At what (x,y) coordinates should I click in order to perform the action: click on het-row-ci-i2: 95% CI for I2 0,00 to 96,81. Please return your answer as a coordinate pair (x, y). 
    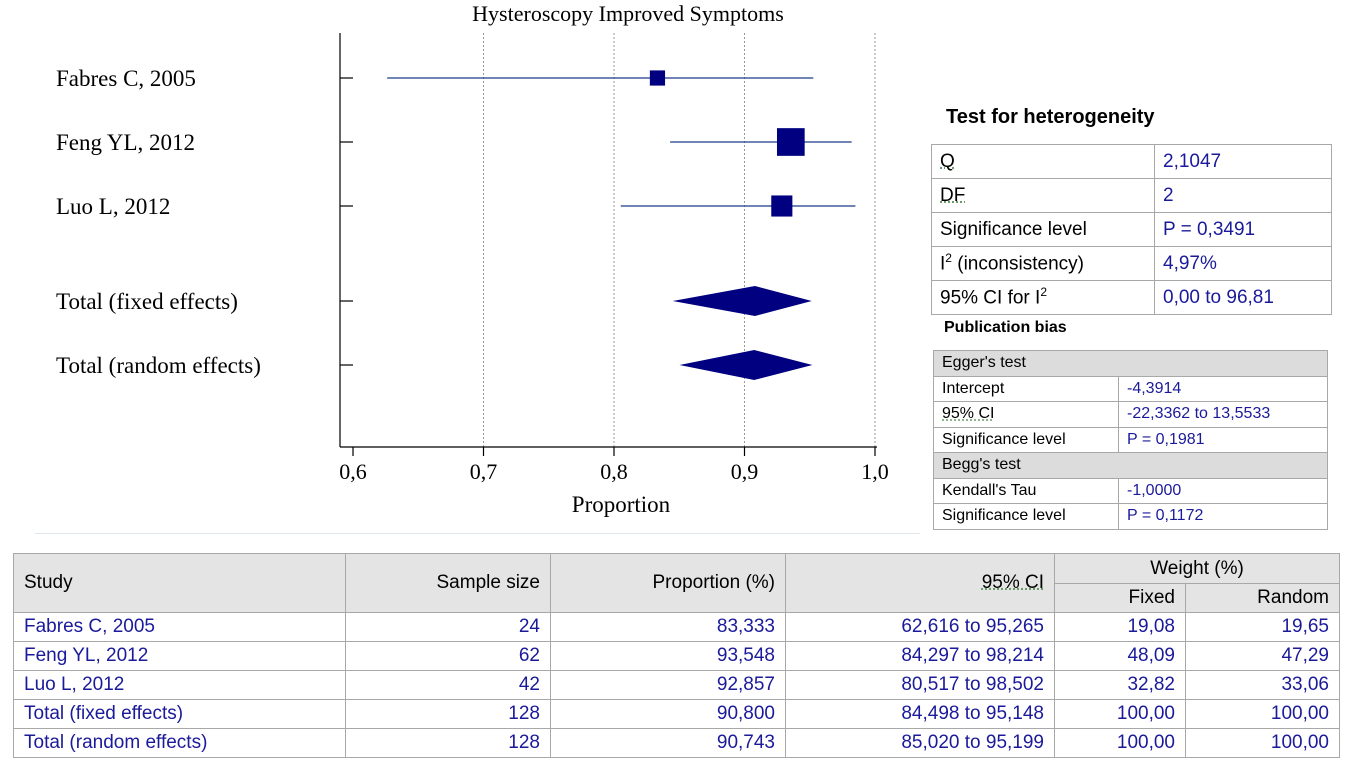
    Looking at the image, I should click on (1131, 297).